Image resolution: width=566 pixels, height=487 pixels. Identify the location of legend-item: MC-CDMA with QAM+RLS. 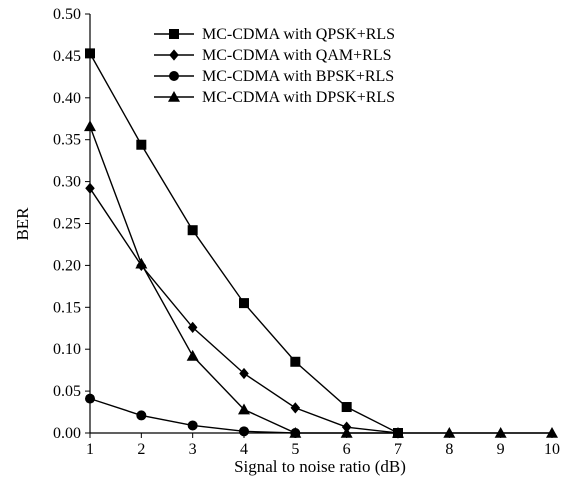
(273, 55).